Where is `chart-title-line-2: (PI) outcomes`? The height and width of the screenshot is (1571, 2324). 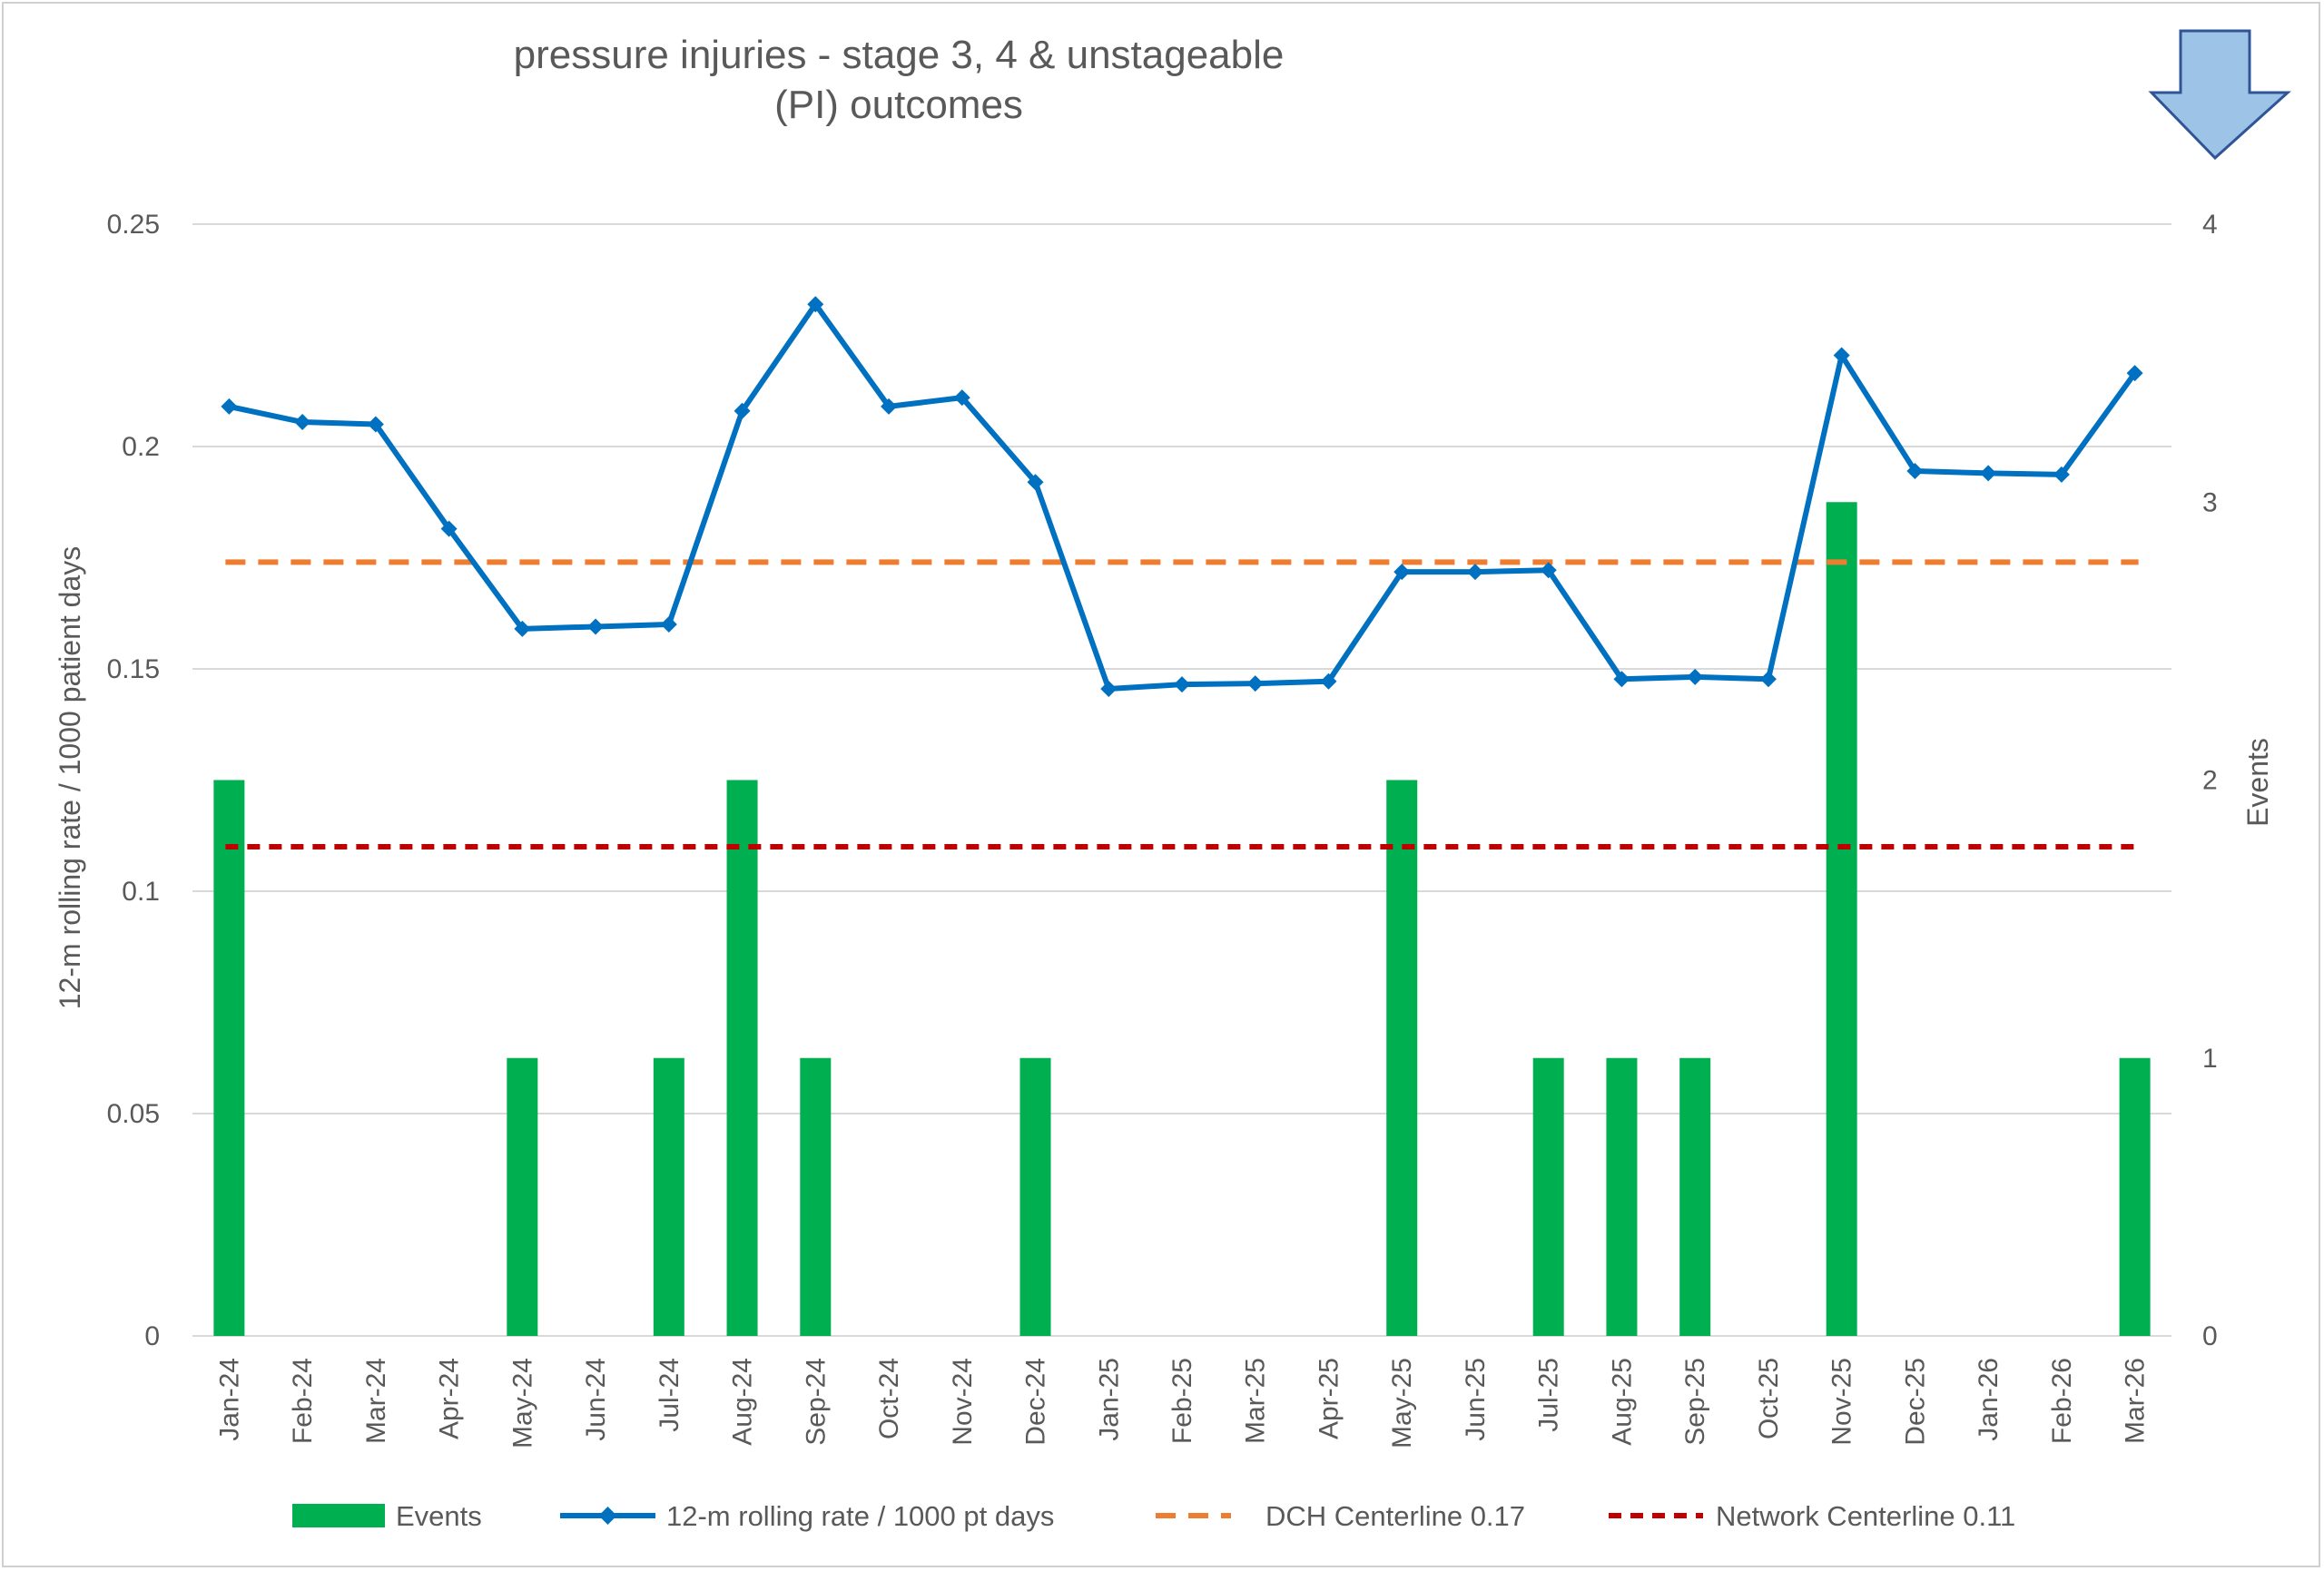 chart-title-line-2: (PI) outcomes is located at coordinates (898, 105).